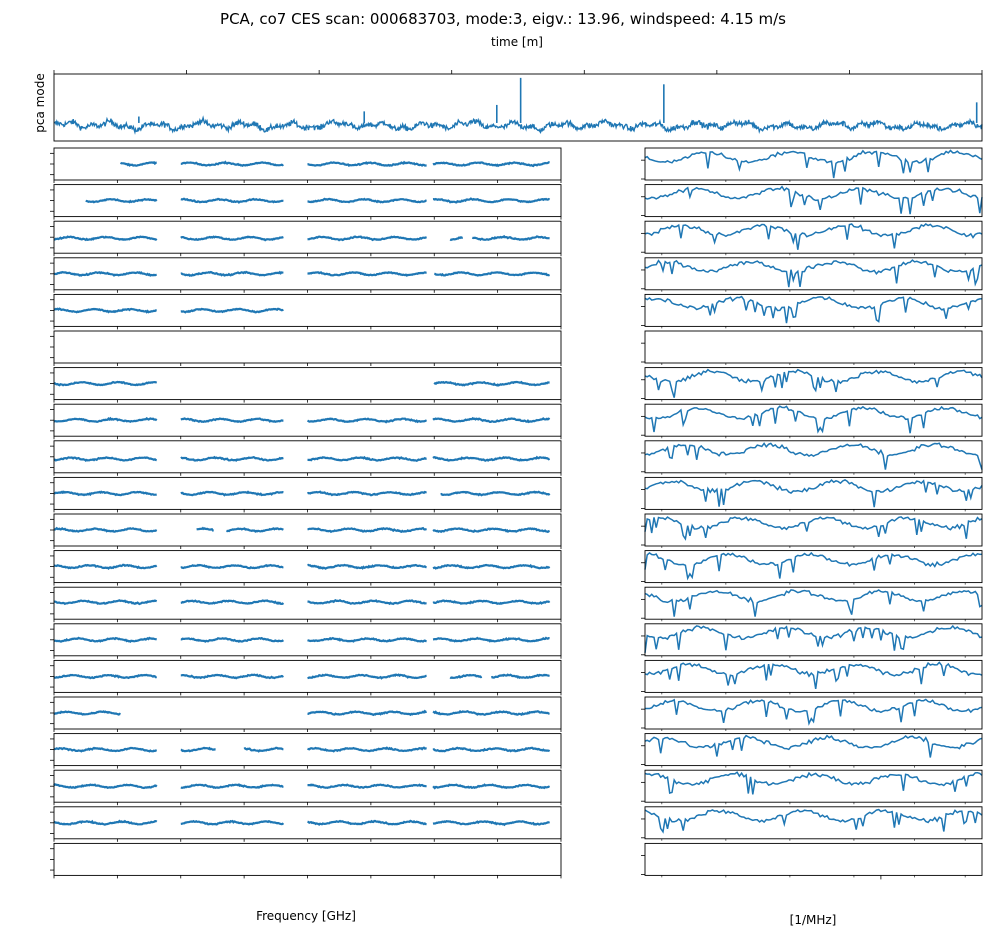 The width and height of the screenshot is (1001, 937). What do you see at coordinates (813, 859) in the screenshot?
I see `feed-20-spectrum-frame` at bounding box center [813, 859].